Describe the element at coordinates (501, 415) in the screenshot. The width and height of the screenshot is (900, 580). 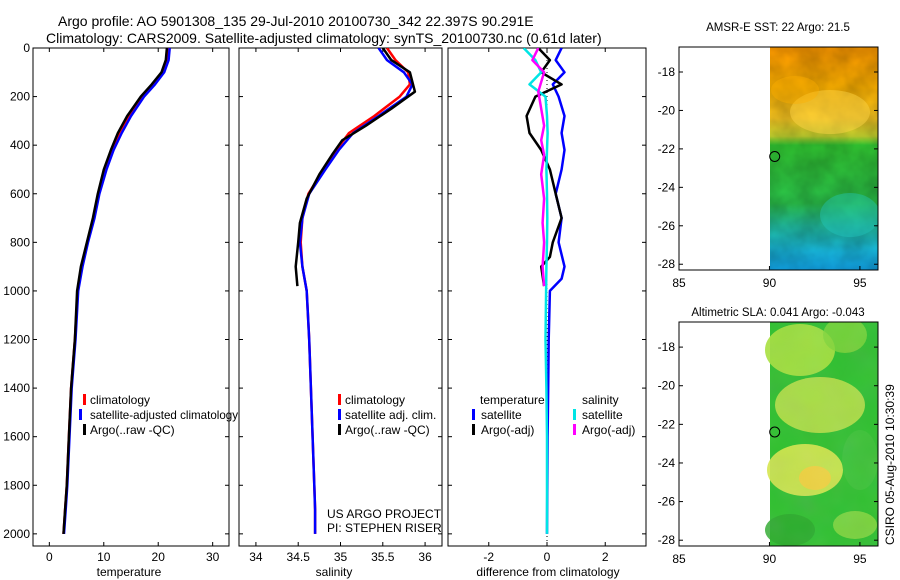
I see `legend-label-temp-satellite: satellite` at that location.